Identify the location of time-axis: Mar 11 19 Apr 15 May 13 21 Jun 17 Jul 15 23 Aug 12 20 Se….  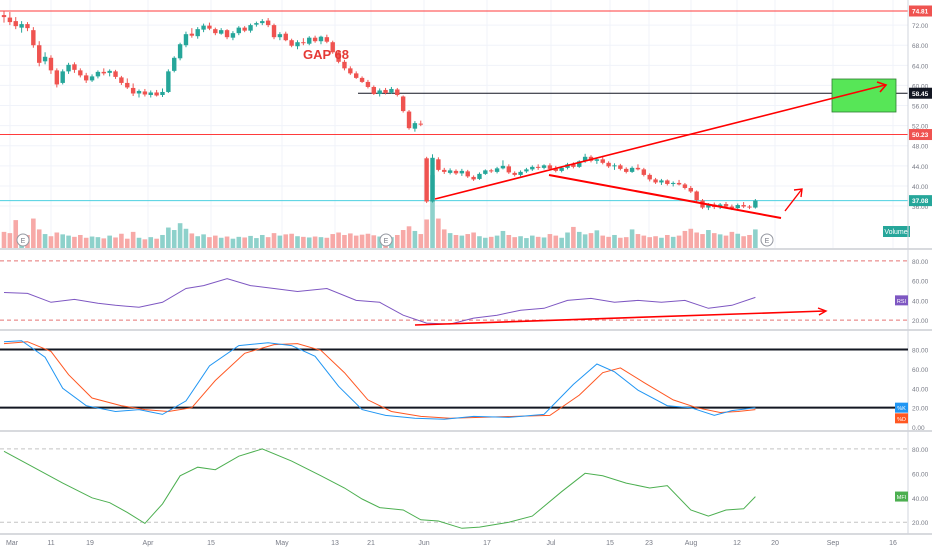
(451, 543).